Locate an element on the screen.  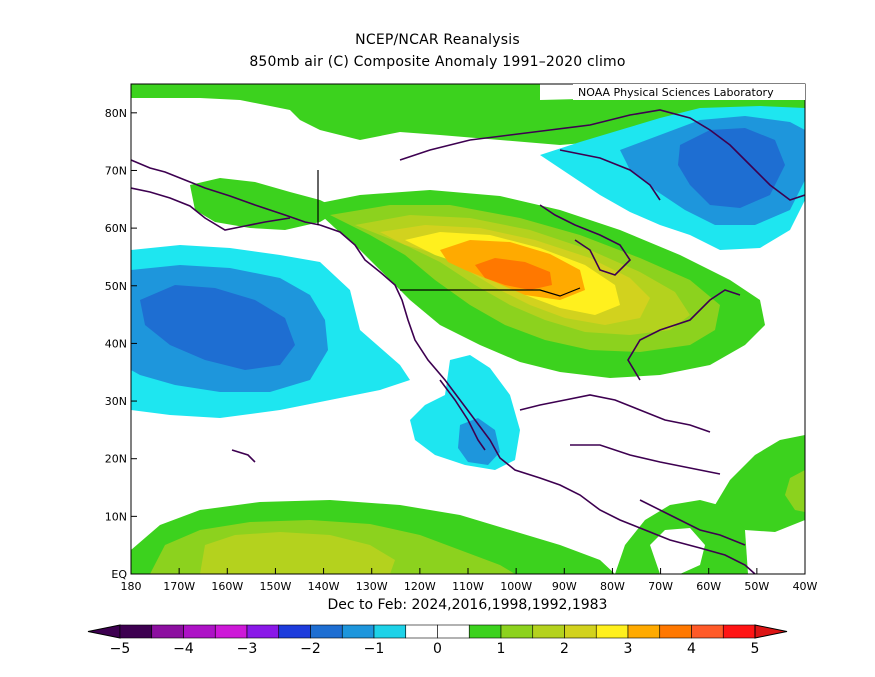
colorbar-label: −5 is located at coordinates (120, 649).